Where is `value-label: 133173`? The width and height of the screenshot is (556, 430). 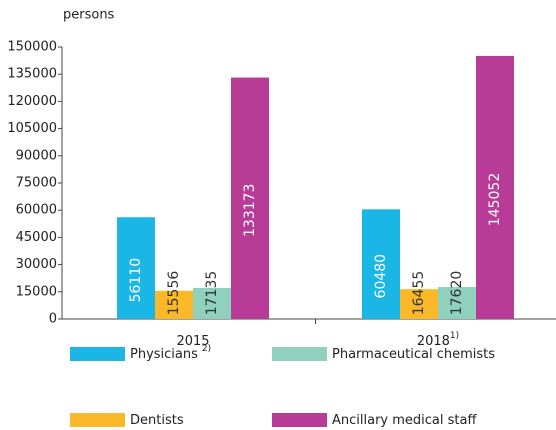 value-label: 133173 is located at coordinates (250, 210).